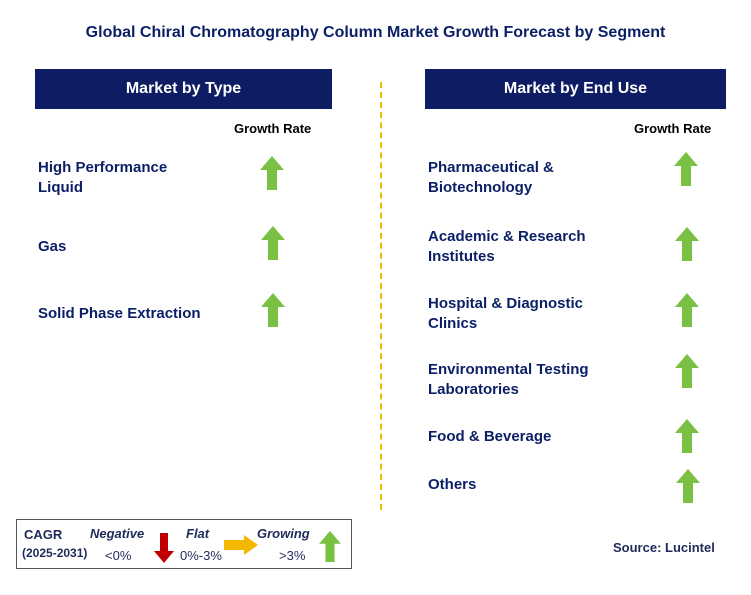 The width and height of the screenshot is (751, 595). Describe the element at coordinates (292, 555) in the screenshot. I see `legend-growing-range: >3%` at that location.